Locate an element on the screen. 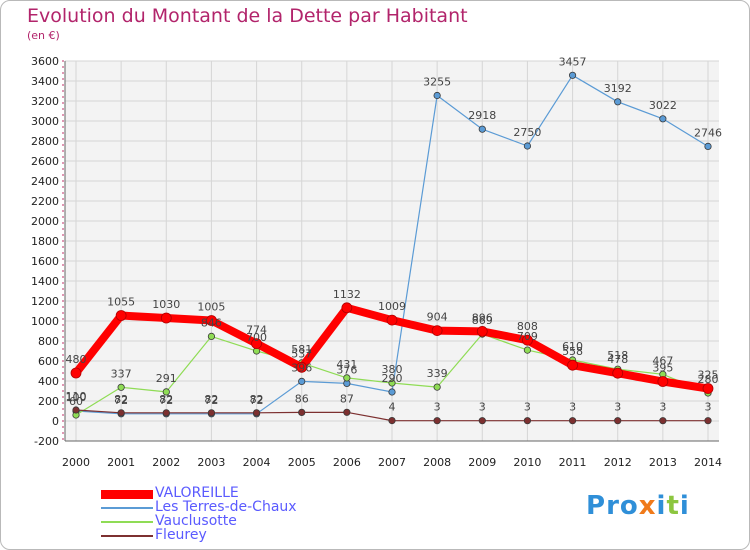 Image resolution: width=750 pixels, height=550 pixels. y-tick-label: 1200 is located at coordinates (45, 301).